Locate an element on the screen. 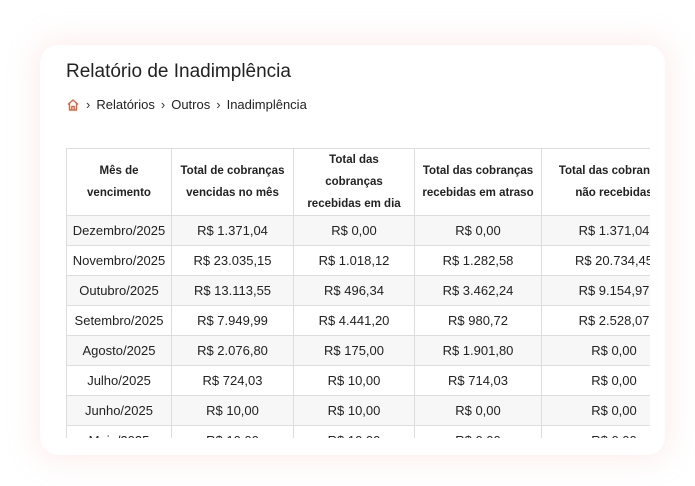 This screenshot has height=486, width=695. breadcrumb: › Relatórios › Outros › Inadimplência is located at coordinates (186, 104).